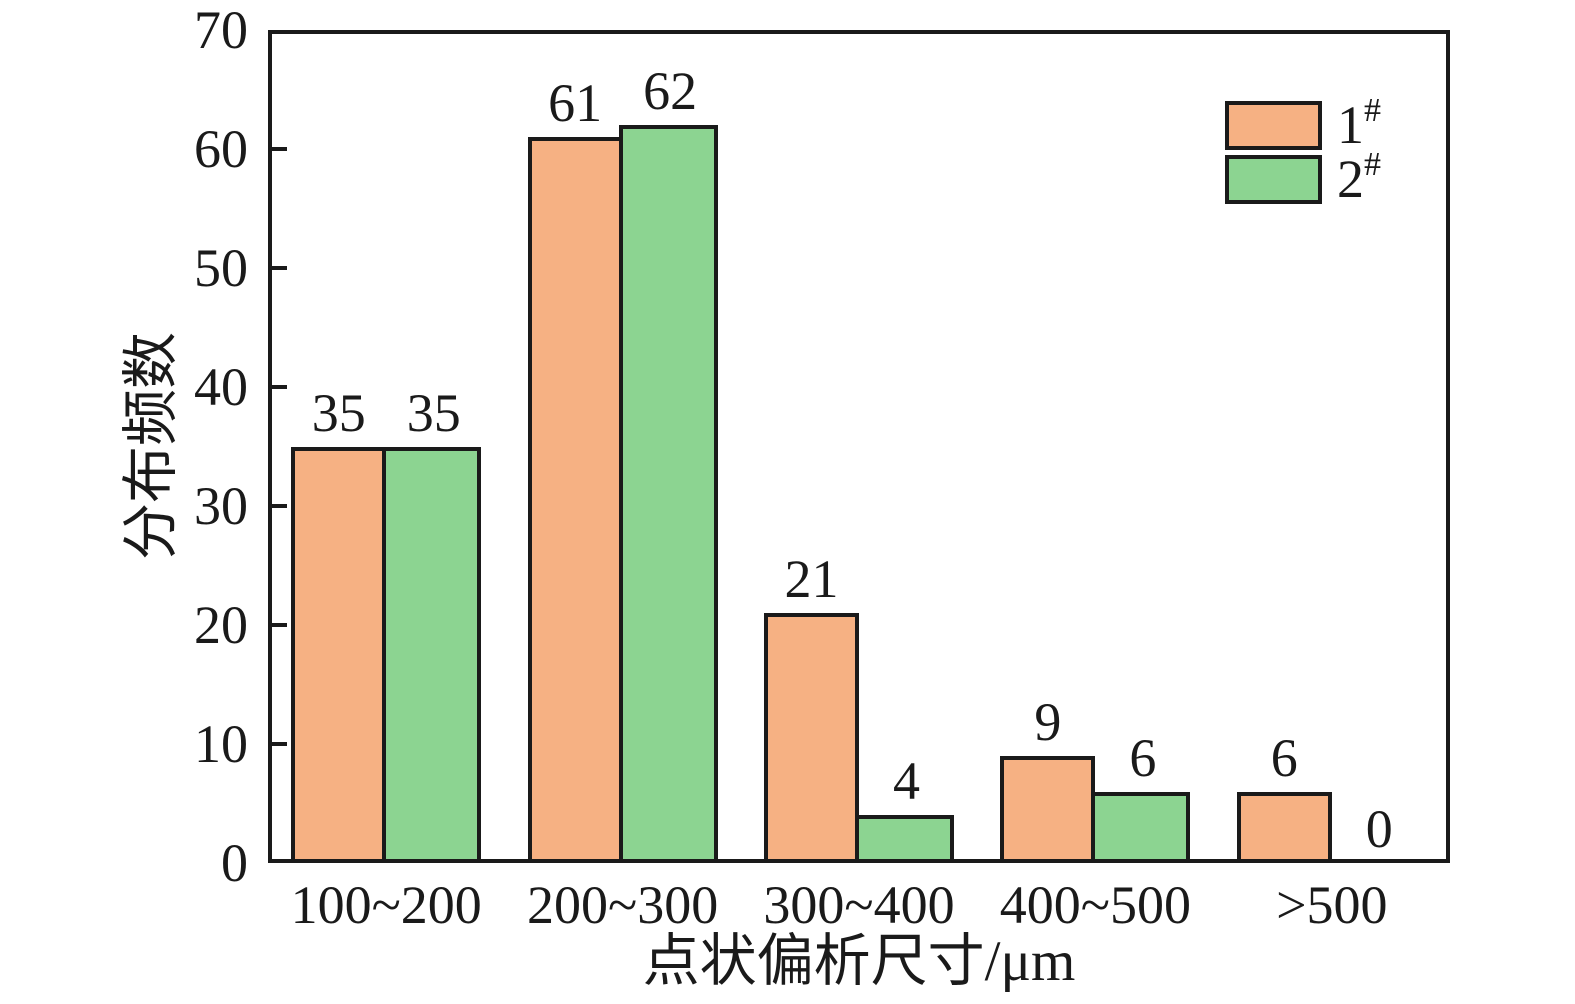 Image resolution: width=1575 pixels, height=1004 pixels. Describe the element at coordinates (386, 905) in the screenshot. I see `x-tick-label: 100~200` at that location.